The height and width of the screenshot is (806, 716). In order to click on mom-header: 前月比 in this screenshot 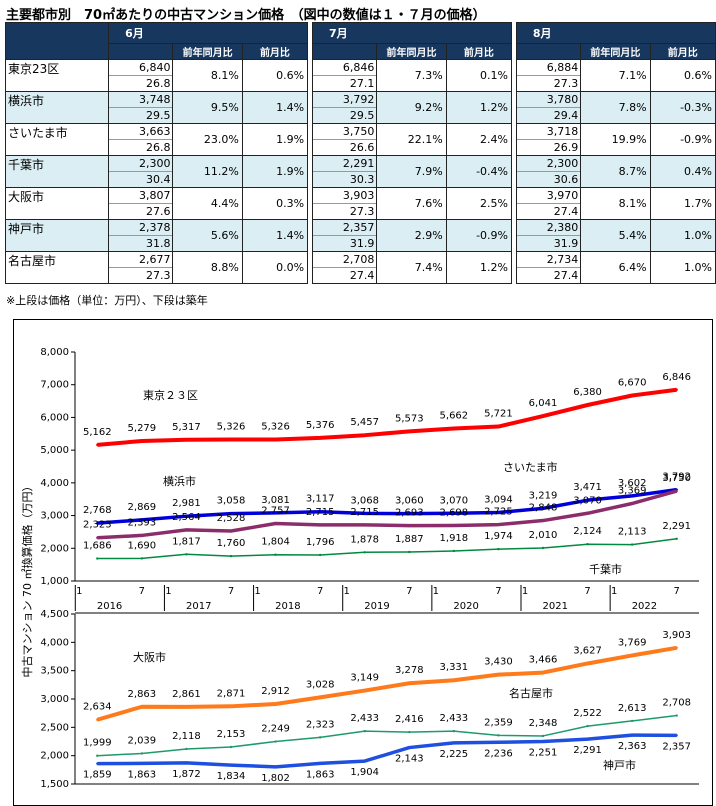, I will do `click(682, 51)`.